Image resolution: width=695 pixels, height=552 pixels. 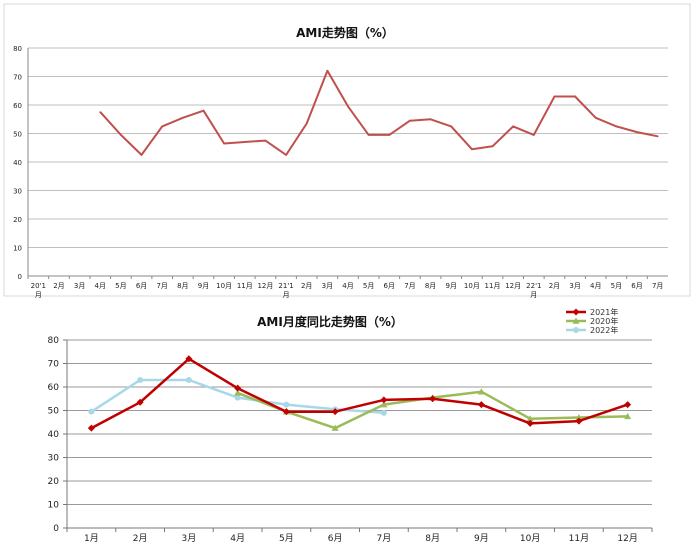 What do you see at coordinates (285, 290) in the screenshot?
I see `x-tick-label: 21'1 月` at bounding box center [285, 290].